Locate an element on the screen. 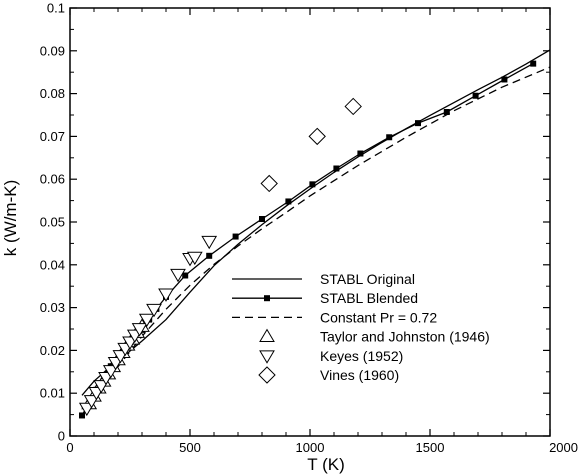 The height and width of the screenshot is (476, 580). y-tick-label: 0.09 is located at coordinates (52, 50).